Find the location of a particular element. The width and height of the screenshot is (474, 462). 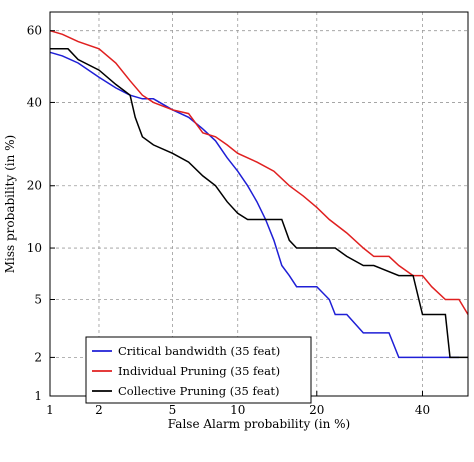

legend-entry-3: Collective Pruning (35 feat) is located at coordinates (199, 391).